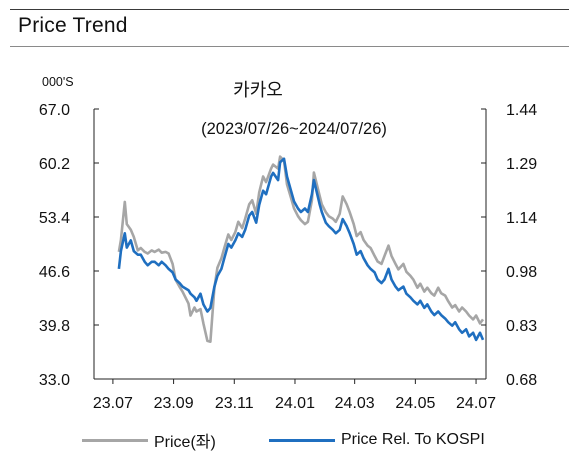 This screenshot has width=579, height=467. I want to click on y-left-tick-label: 39.8, so click(54, 326).